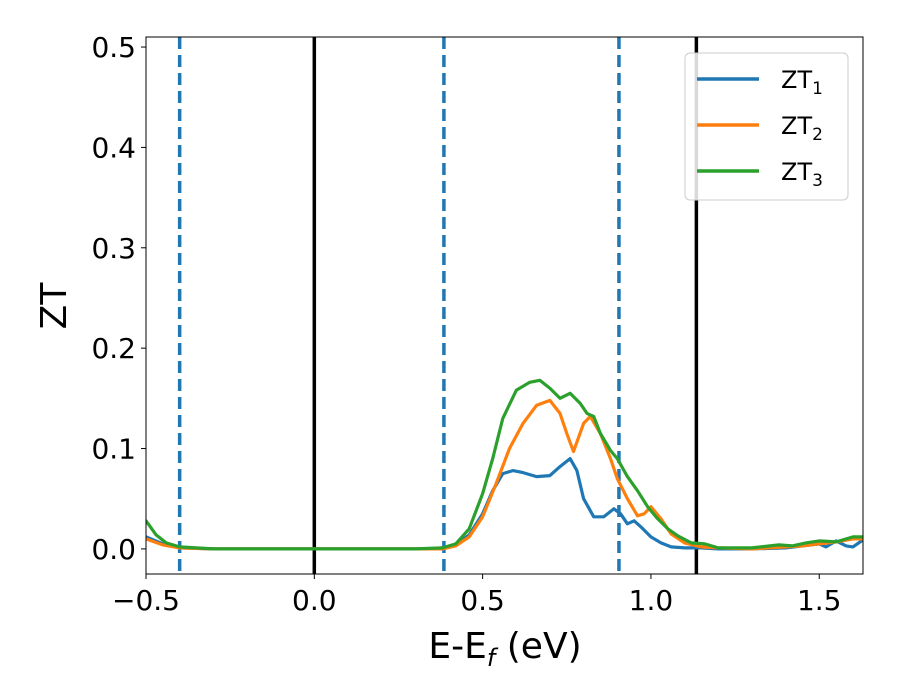 Image resolution: width=900 pixels, height=700 pixels. What do you see at coordinates (817, 135) in the screenshot?
I see `legend-label-subscript-2: 2` at bounding box center [817, 135].